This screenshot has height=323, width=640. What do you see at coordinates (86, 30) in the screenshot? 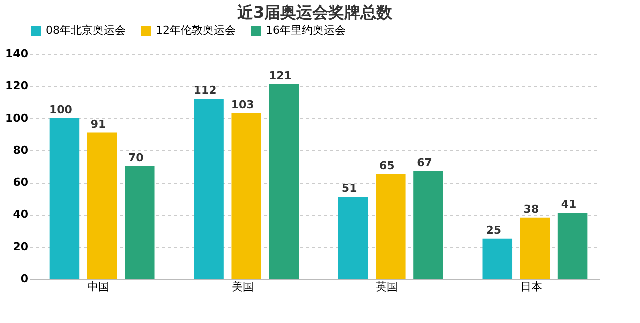
I see `legend-label: 08年北京奥运会` at bounding box center [86, 30].